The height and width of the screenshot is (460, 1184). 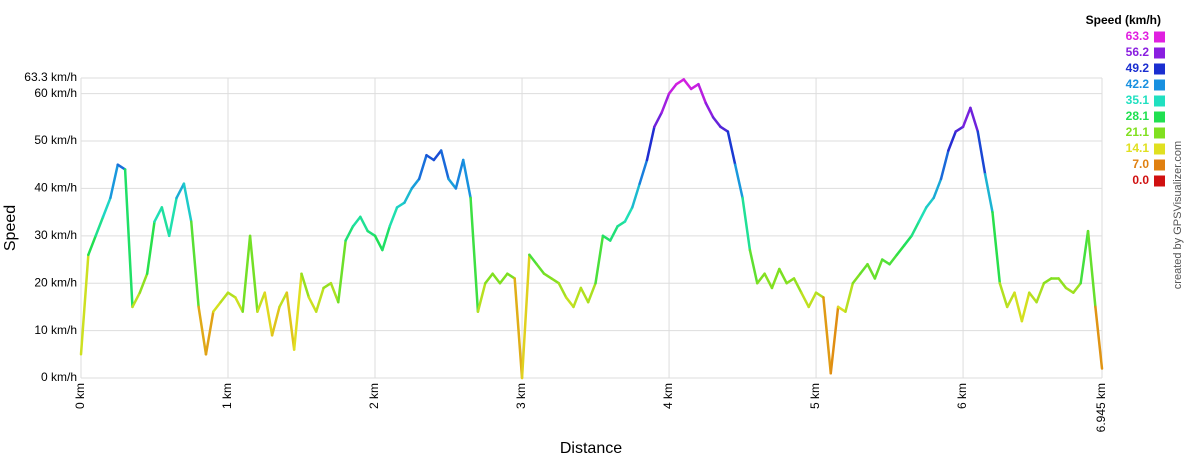 I want to click on legend-label: 21.1, so click(x=1138, y=132).